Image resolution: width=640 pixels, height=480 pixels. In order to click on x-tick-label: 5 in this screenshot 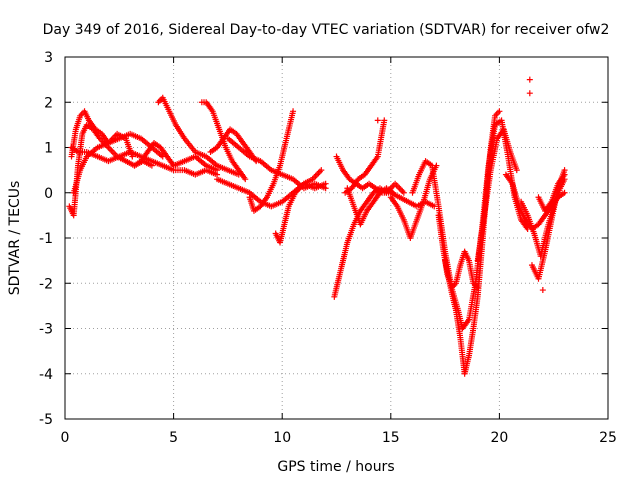, I will do `click(173, 438)`.